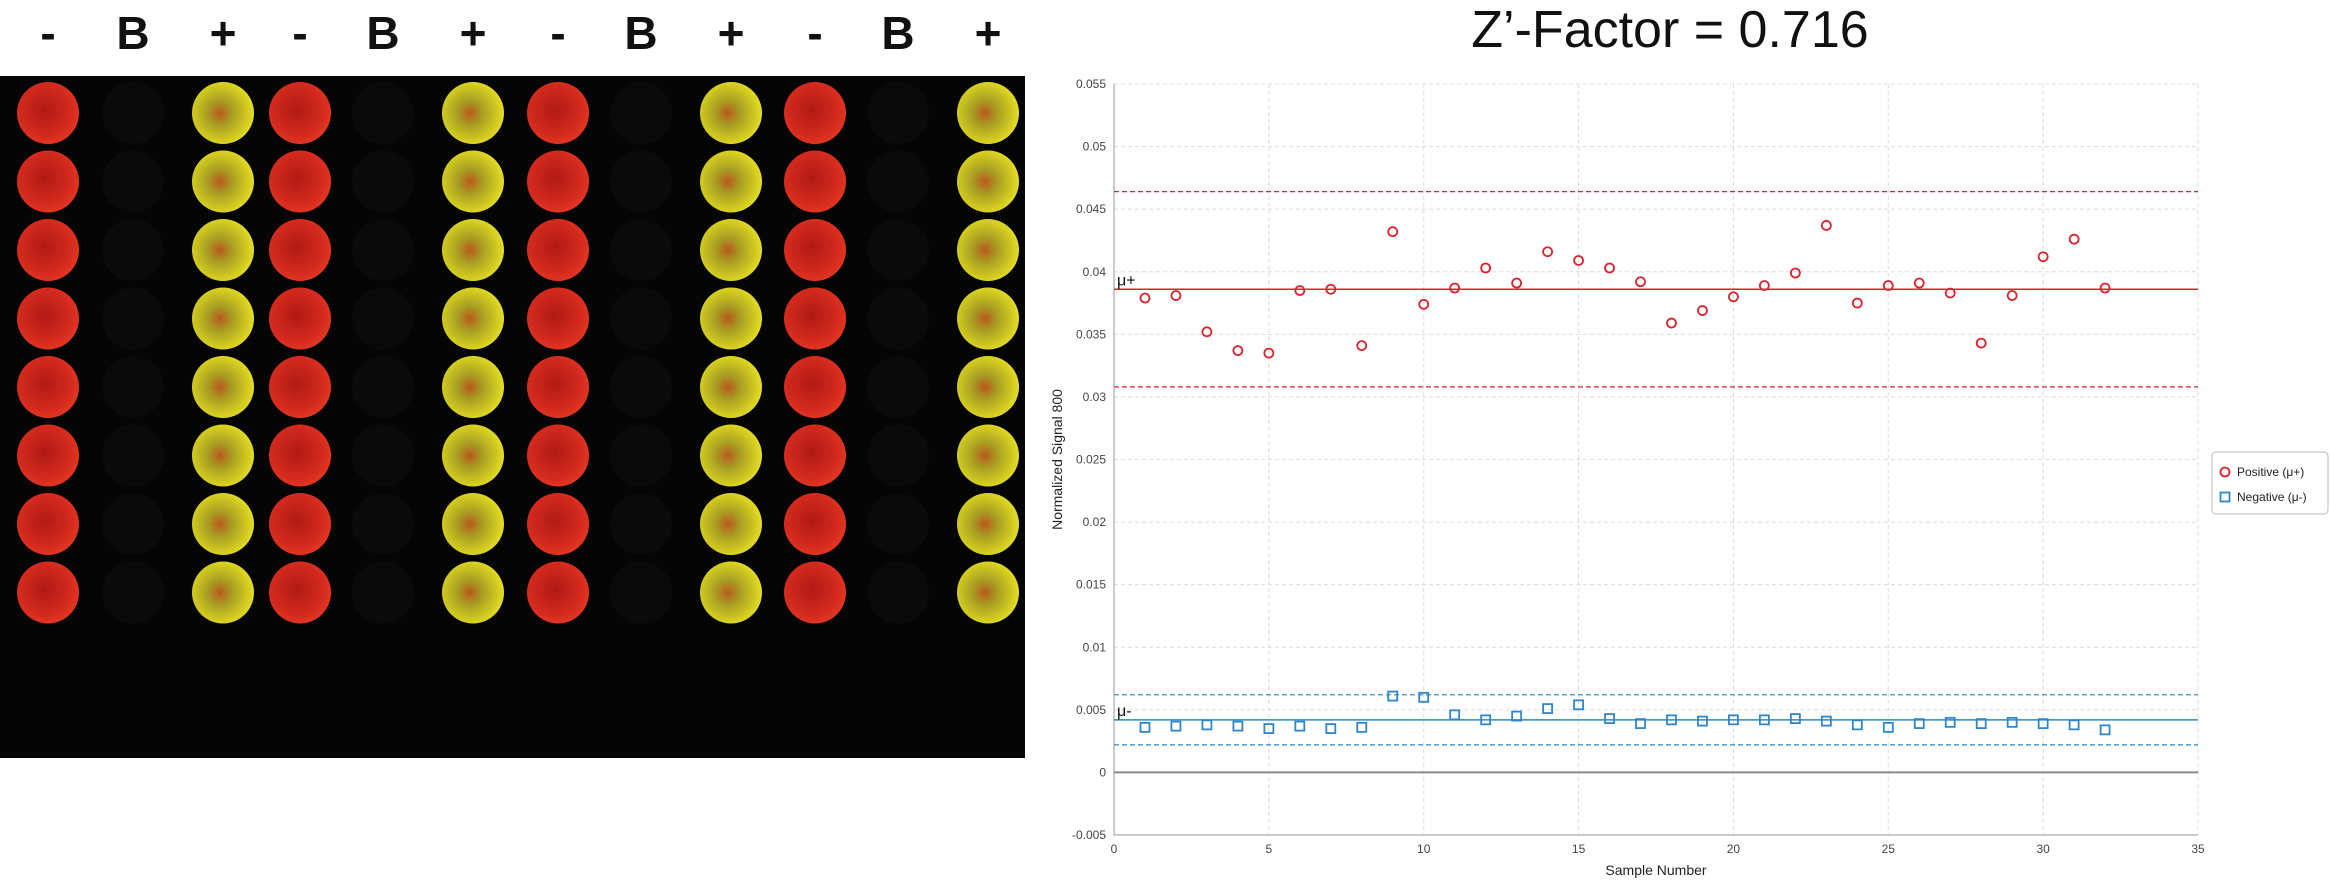 The width and height of the screenshot is (2330, 891). What do you see at coordinates (1670, 30) in the screenshot?
I see `chart-title: Z’-Factor = 0.716` at bounding box center [1670, 30].